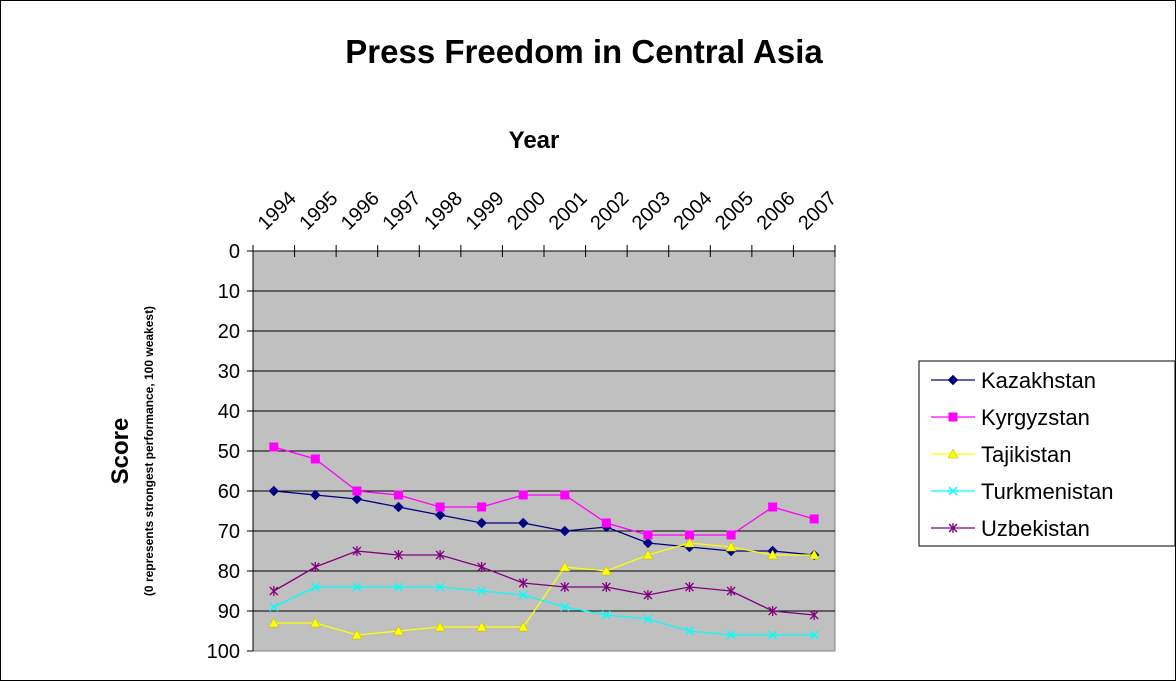 This screenshot has height=682, width=1176. What do you see at coordinates (229, 292) in the screenshot?
I see `y-tick-label: 10` at bounding box center [229, 292].